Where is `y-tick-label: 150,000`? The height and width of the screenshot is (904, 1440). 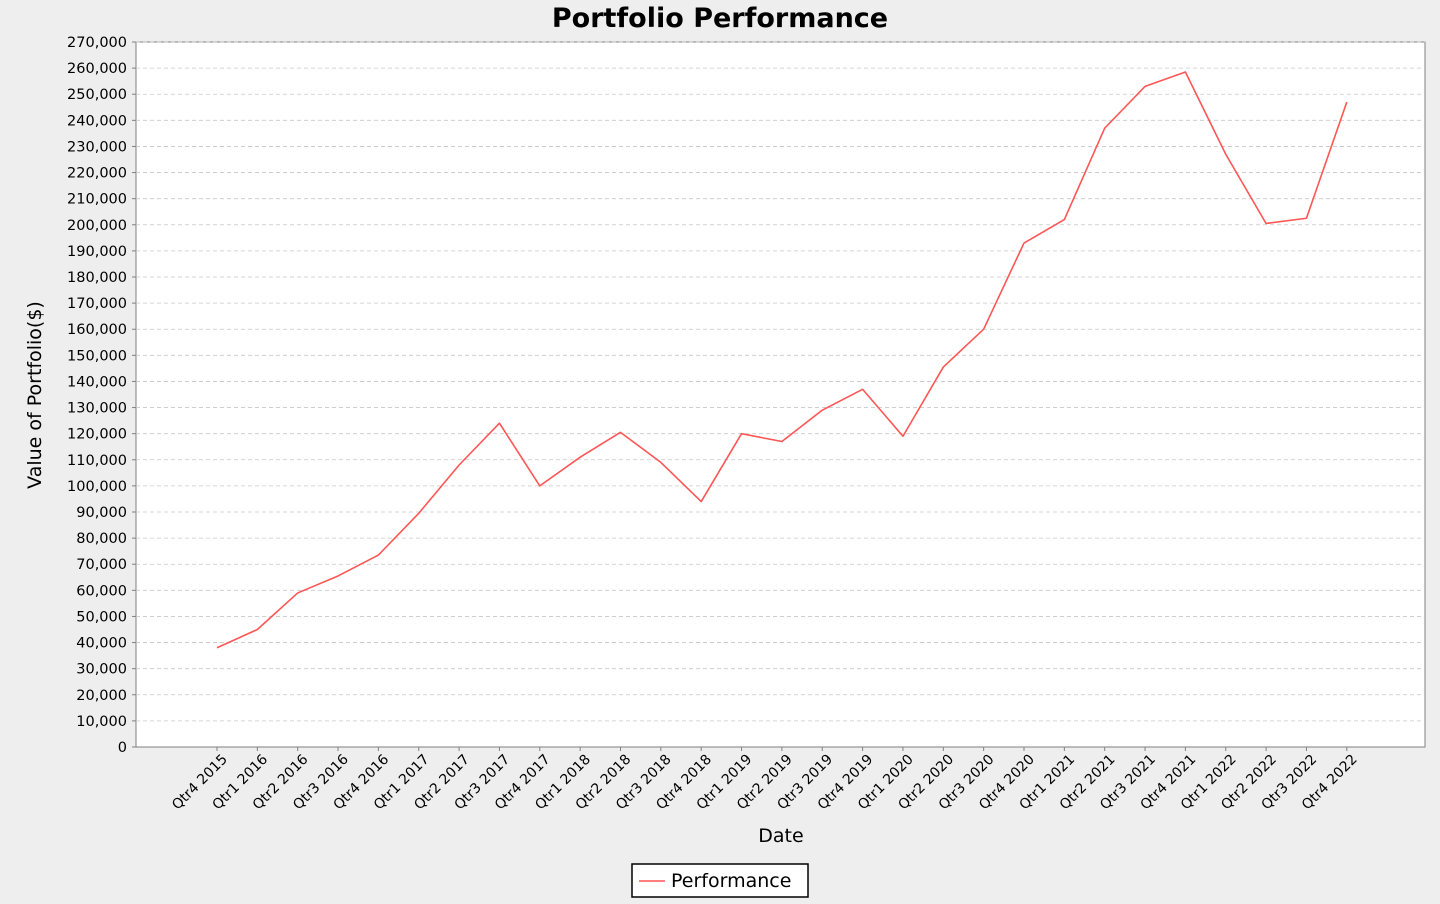
y-tick-label: 150,000 is located at coordinates (97, 356).